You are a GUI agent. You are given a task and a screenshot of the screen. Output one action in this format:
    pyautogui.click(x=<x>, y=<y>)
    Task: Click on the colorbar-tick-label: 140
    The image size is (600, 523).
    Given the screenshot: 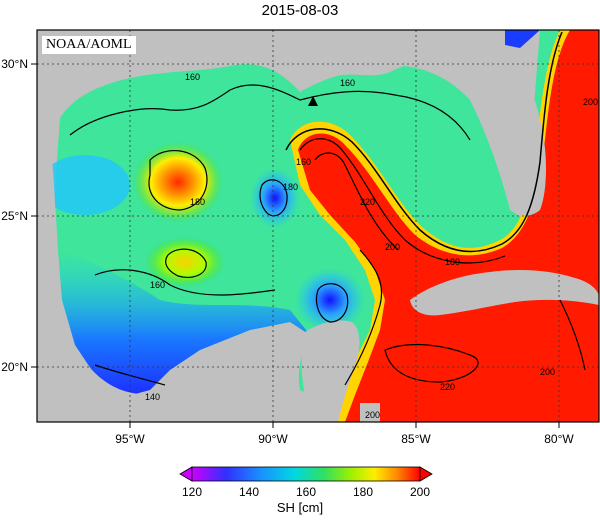 What is the action you would take?
    pyautogui.click(x=249, y=492)
    